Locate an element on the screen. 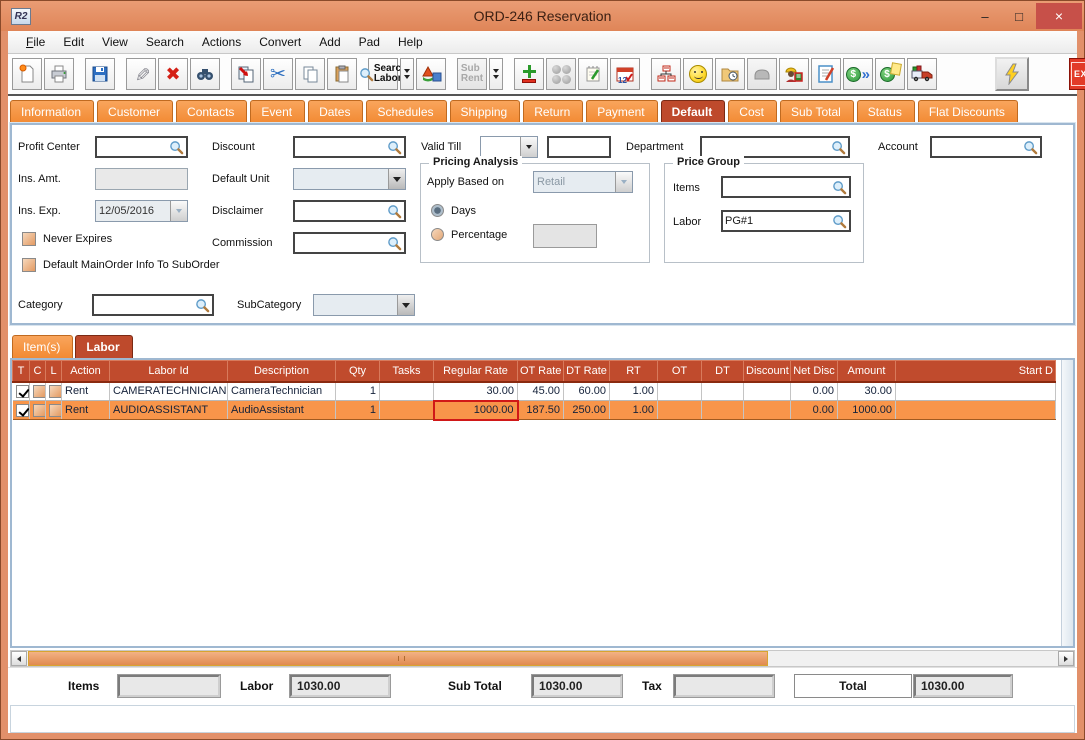 Image resolution: width=1085 pixels, height=740 pixels. menu-view: View is located at coordinates (115, 42).